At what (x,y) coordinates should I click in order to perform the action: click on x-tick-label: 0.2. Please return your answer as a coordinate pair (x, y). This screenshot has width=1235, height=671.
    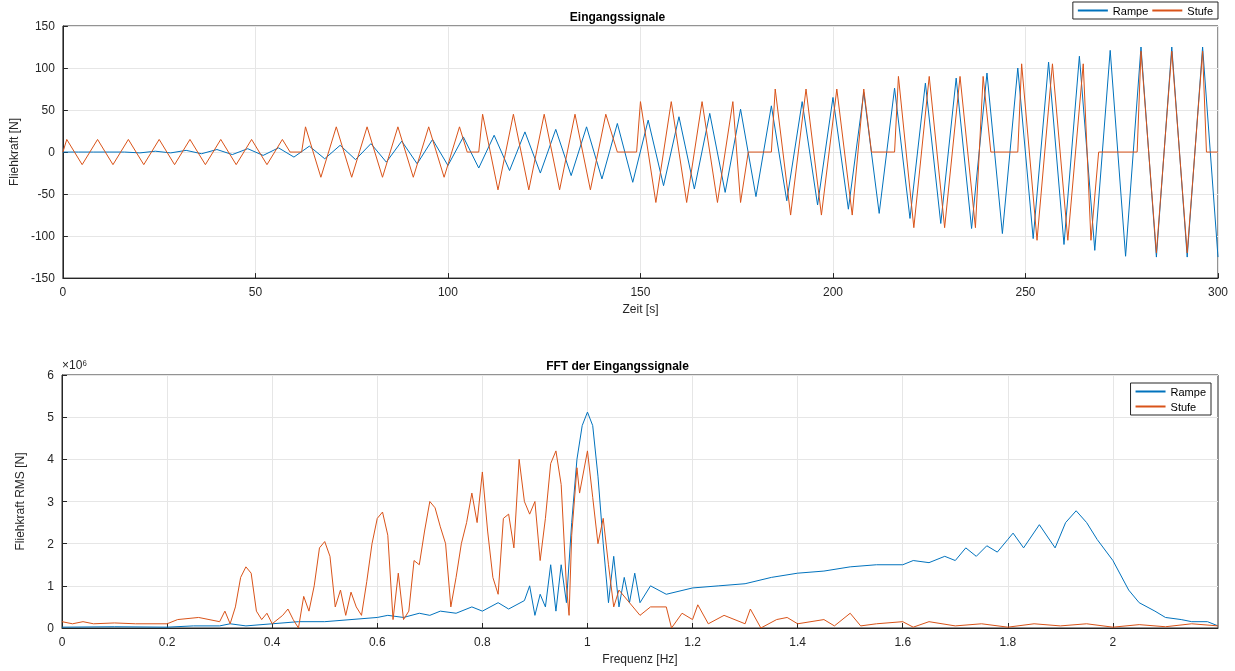
    Looking at the image, I should click on (167, 642).